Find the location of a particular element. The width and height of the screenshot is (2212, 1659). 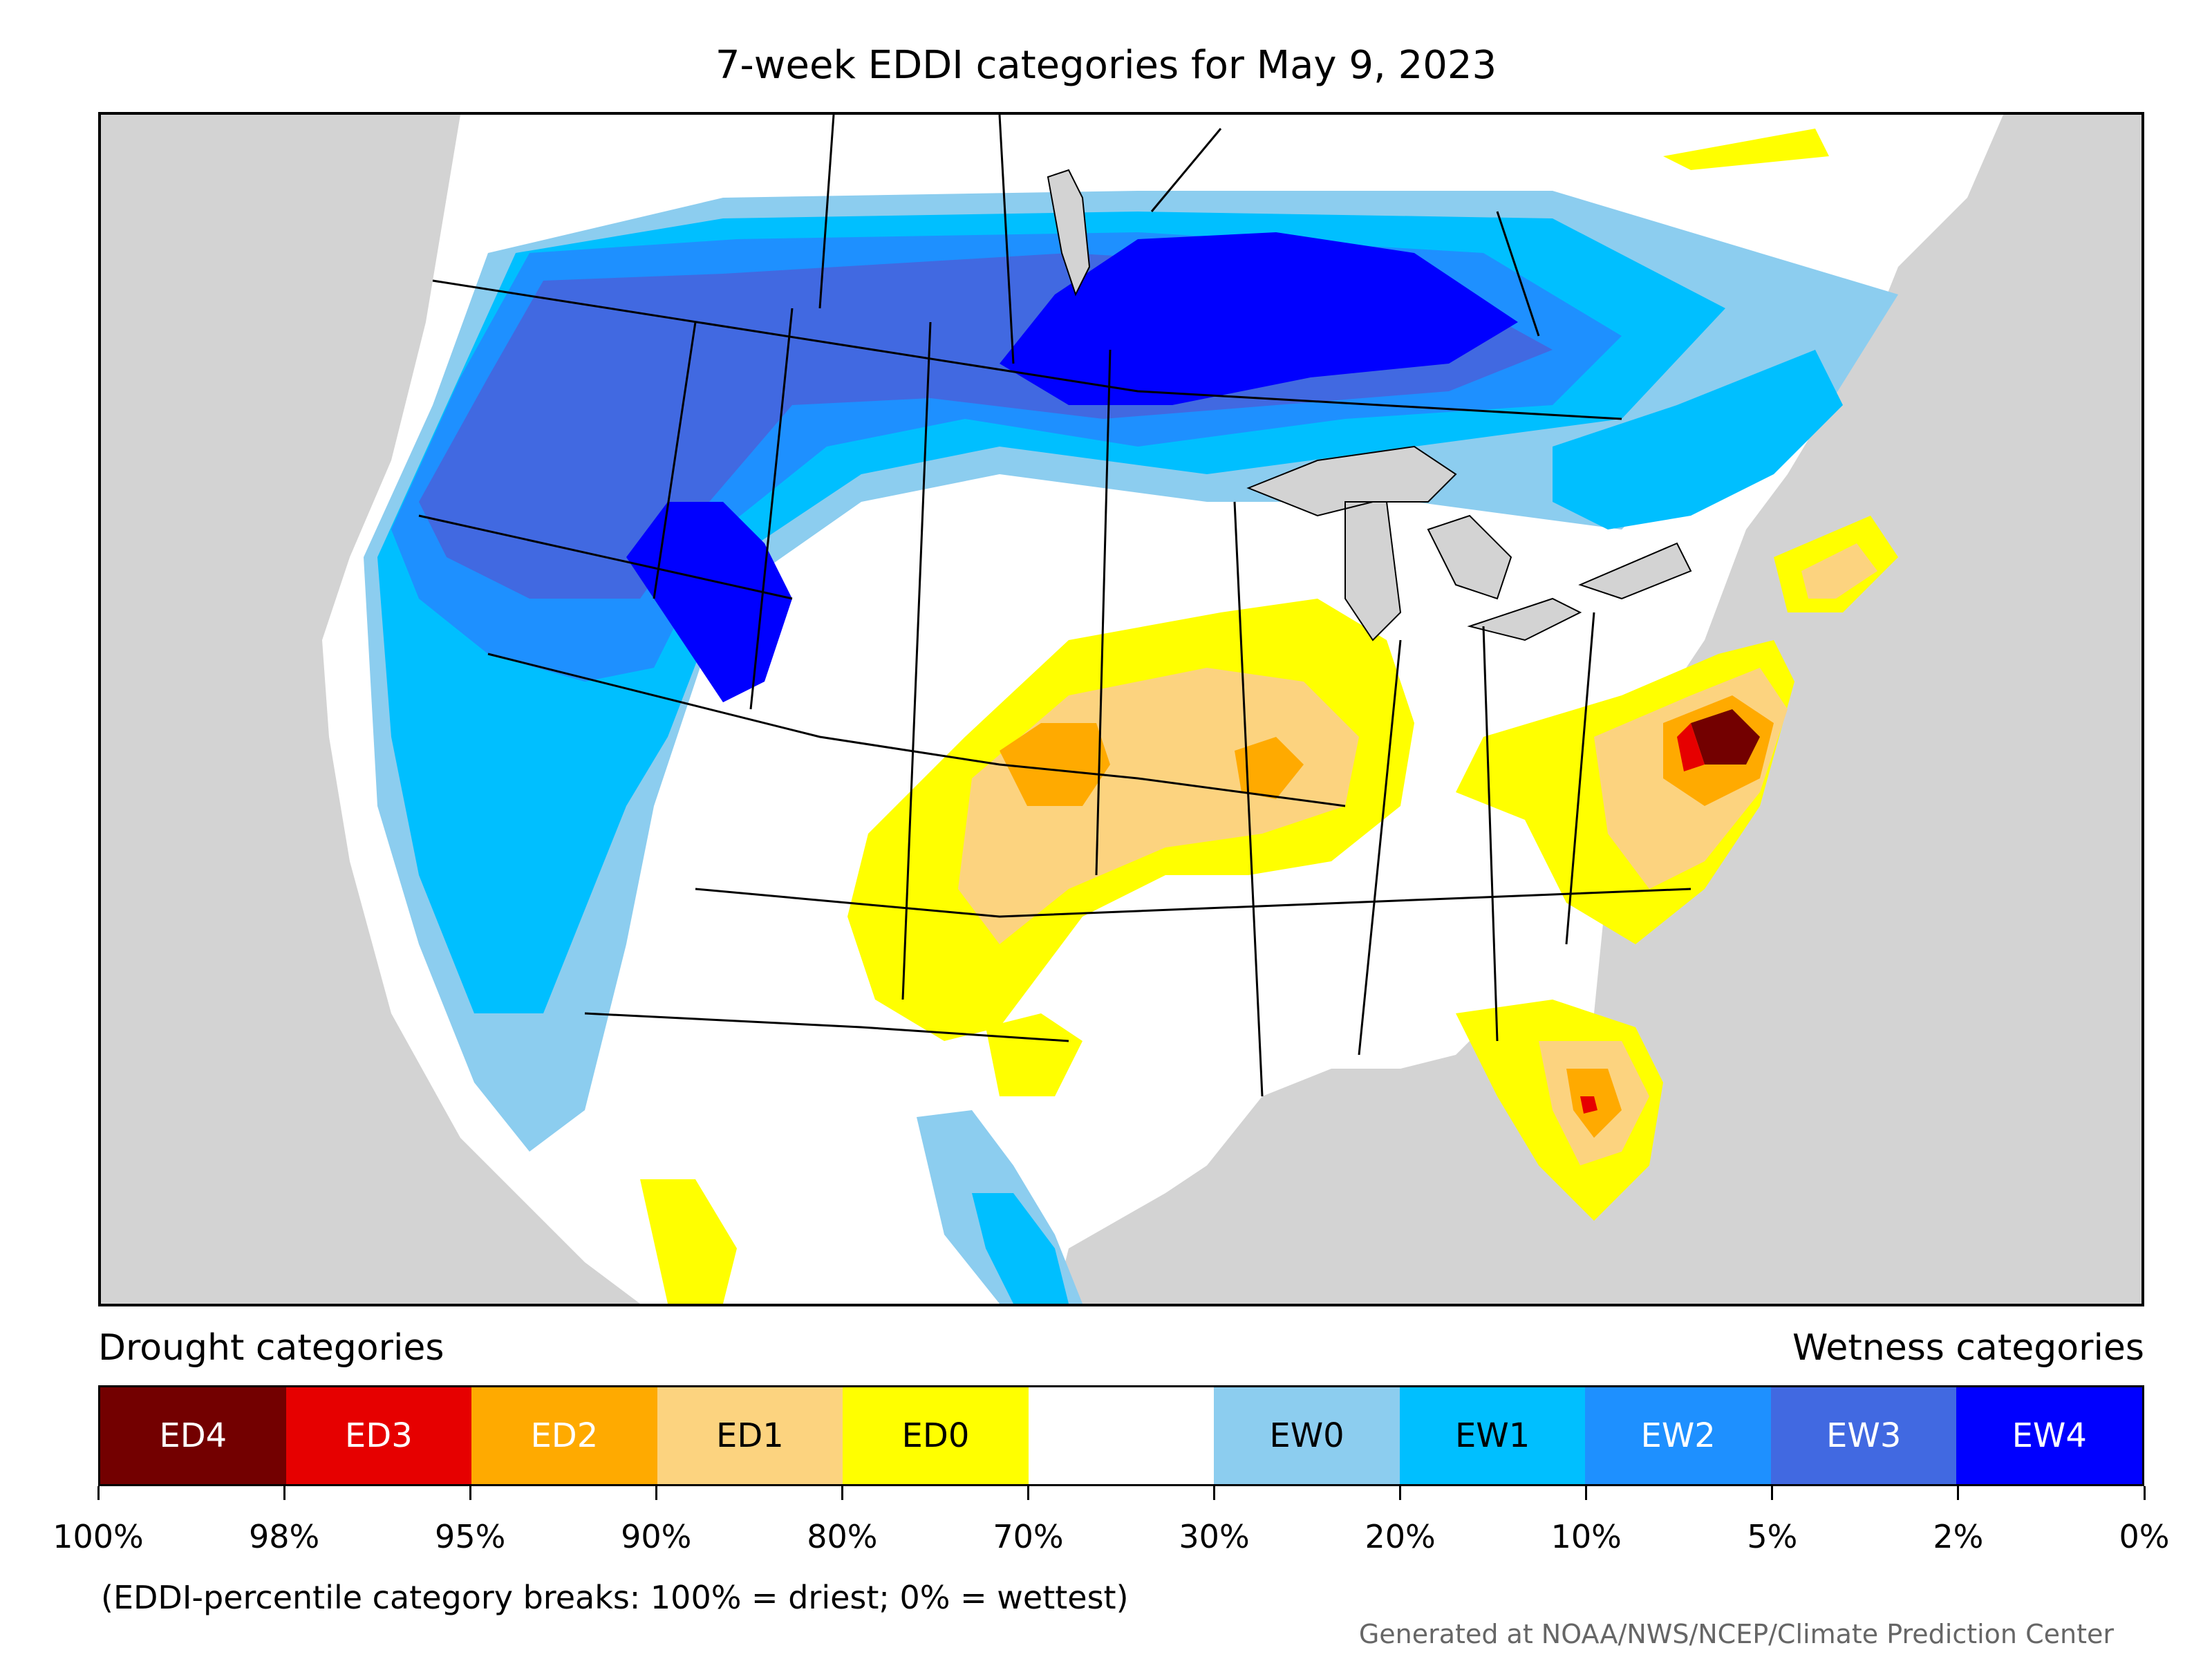

colorbar-tick-label: 98% is located at coordinates (284, 1536).